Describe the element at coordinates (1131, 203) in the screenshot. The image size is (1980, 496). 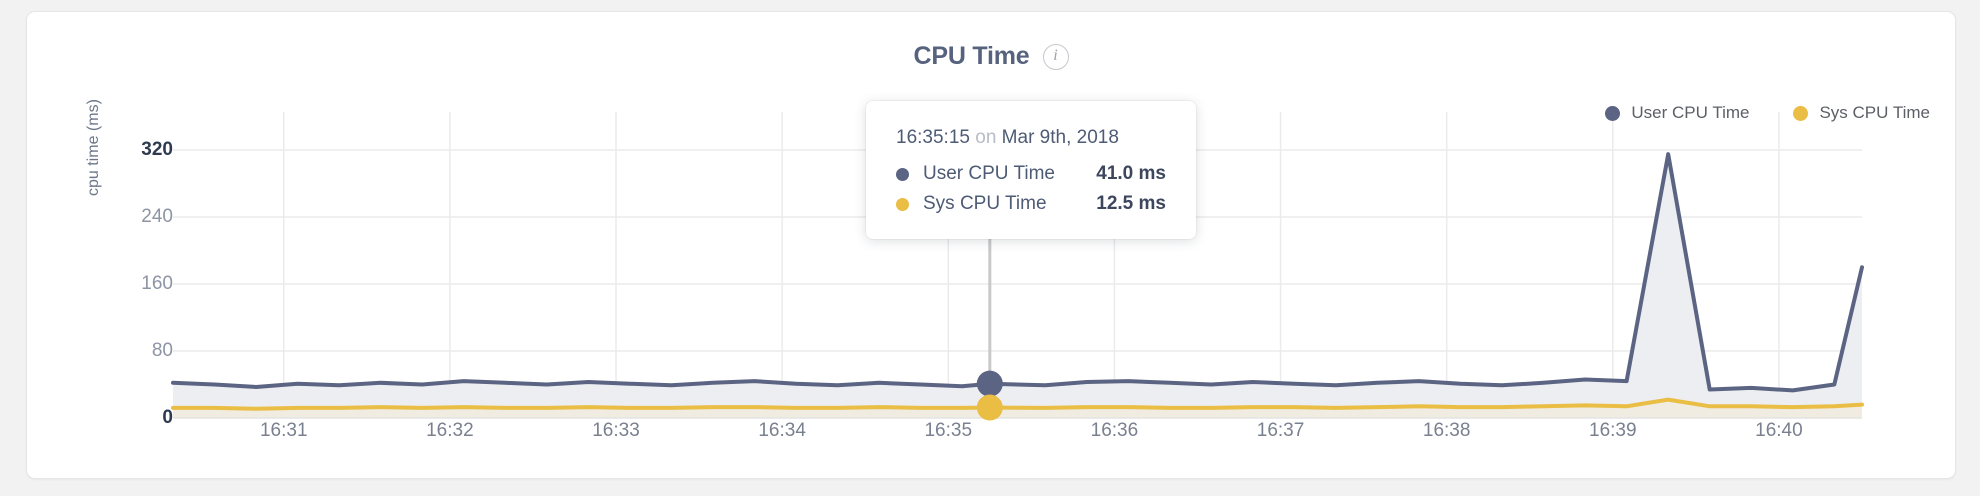
I see `tooltip-value-sys: 12.5 ms` at that location.